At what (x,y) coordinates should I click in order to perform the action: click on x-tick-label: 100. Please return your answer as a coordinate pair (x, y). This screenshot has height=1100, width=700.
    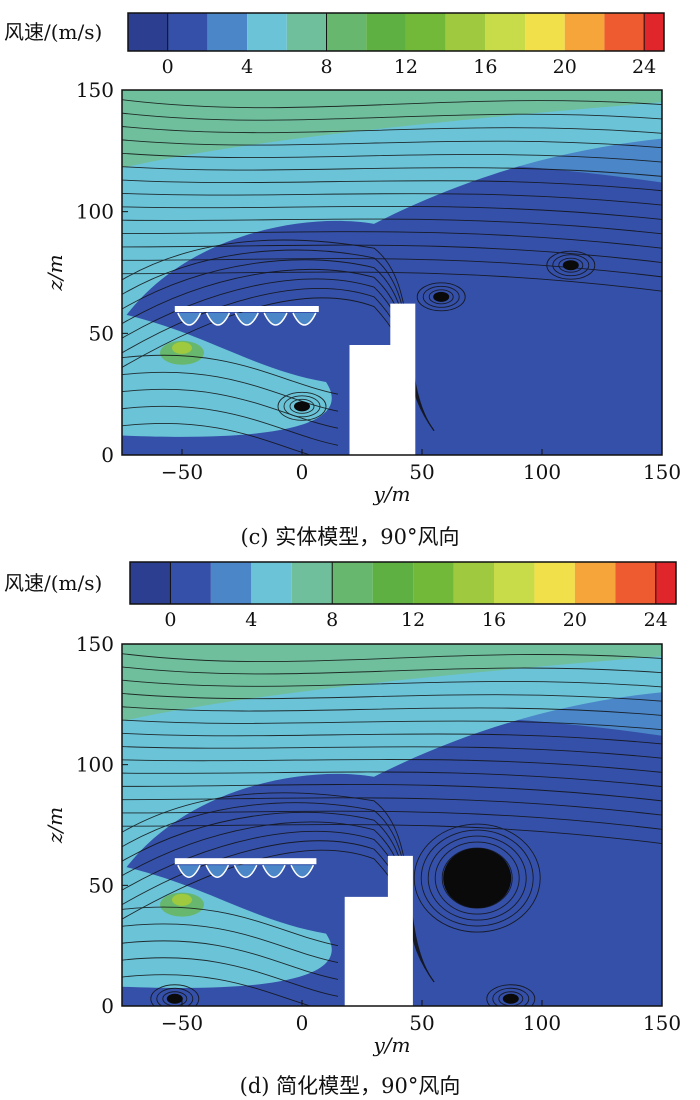
    Looking at the image, I should click on (542, 1023).